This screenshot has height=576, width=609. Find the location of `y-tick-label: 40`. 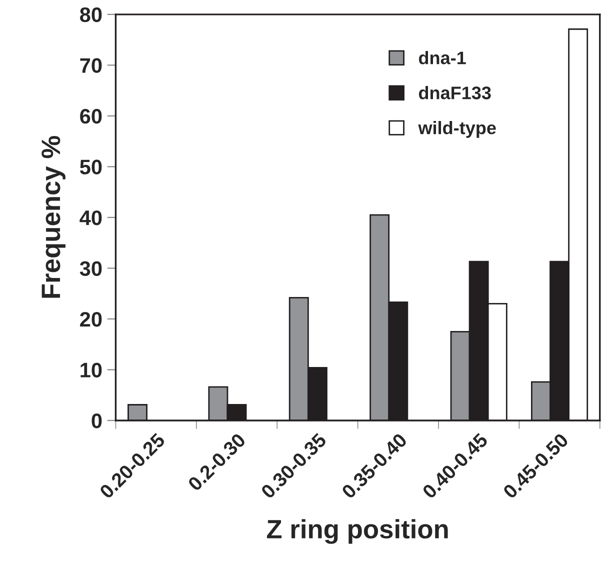

y-tick-label: 40 is located at coordinates (91, 218).